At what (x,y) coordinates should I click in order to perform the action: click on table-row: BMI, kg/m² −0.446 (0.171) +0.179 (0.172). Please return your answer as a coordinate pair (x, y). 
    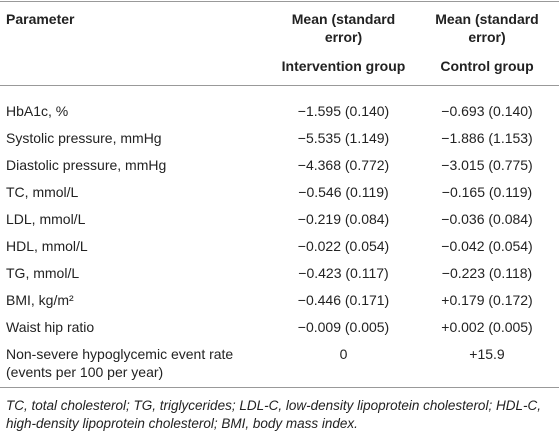
    Looking at the image, I should click on (279, 299).